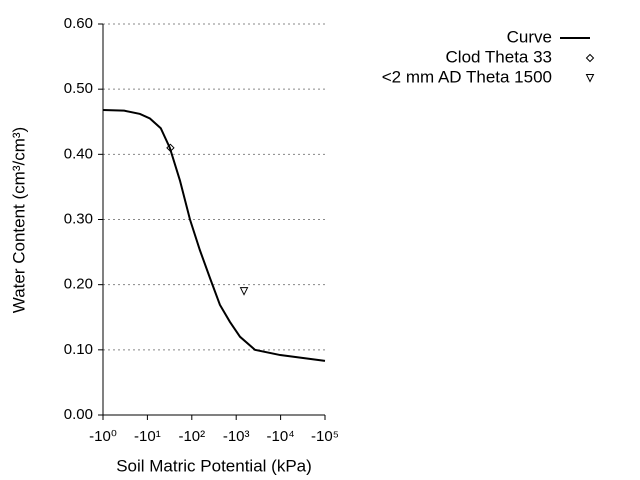 The height and width of the screenshot is (480, 640). Describe the element at coordinates (78, 414) in the screenshot. I see `y-tick-label: 0.00` at that location.